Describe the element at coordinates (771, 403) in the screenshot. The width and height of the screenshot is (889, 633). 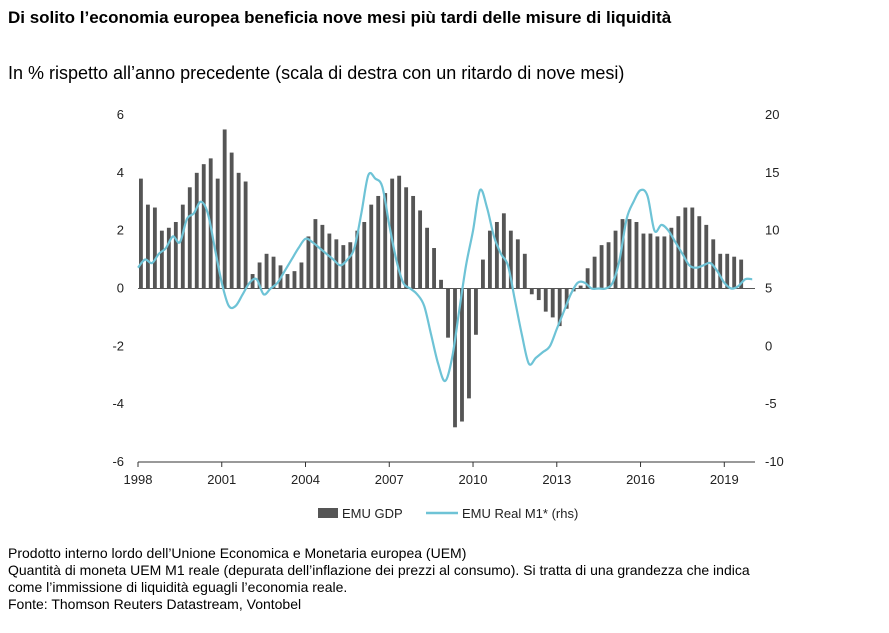
I see `y-right-tick-label: -5` at that location.